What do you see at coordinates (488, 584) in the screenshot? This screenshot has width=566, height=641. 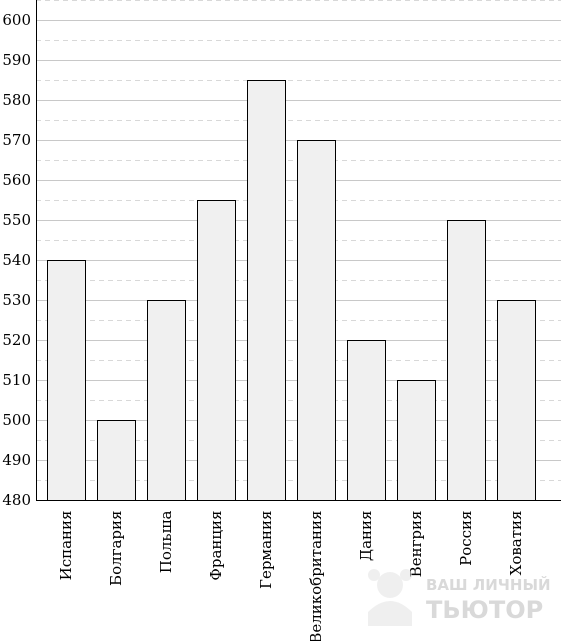 I see `watermark-line1: ВАШ ЛИЧНЫЙ` at bounding box center [488, 584].